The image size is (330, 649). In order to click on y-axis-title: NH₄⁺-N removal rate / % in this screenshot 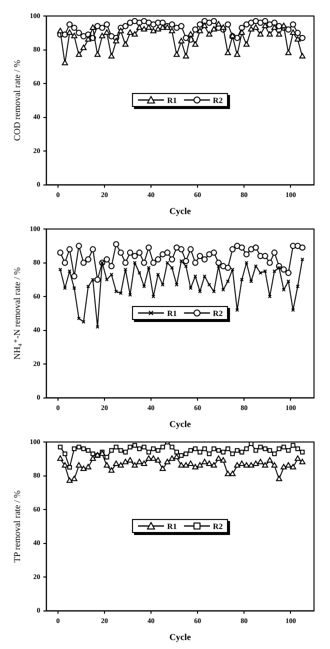, I will do `click(17, 313)`.